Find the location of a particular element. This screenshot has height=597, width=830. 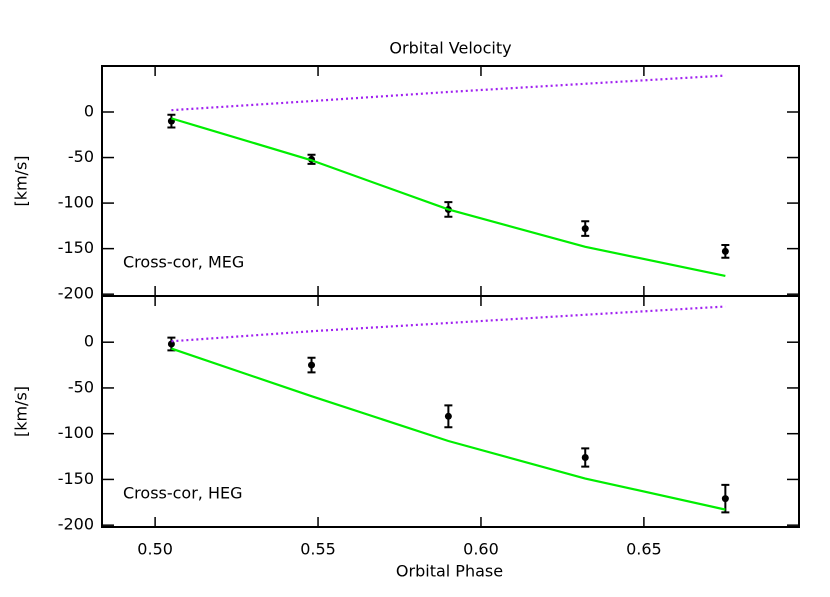

x-axis-label: Orbital Phase is located at coordinates (449, 571).